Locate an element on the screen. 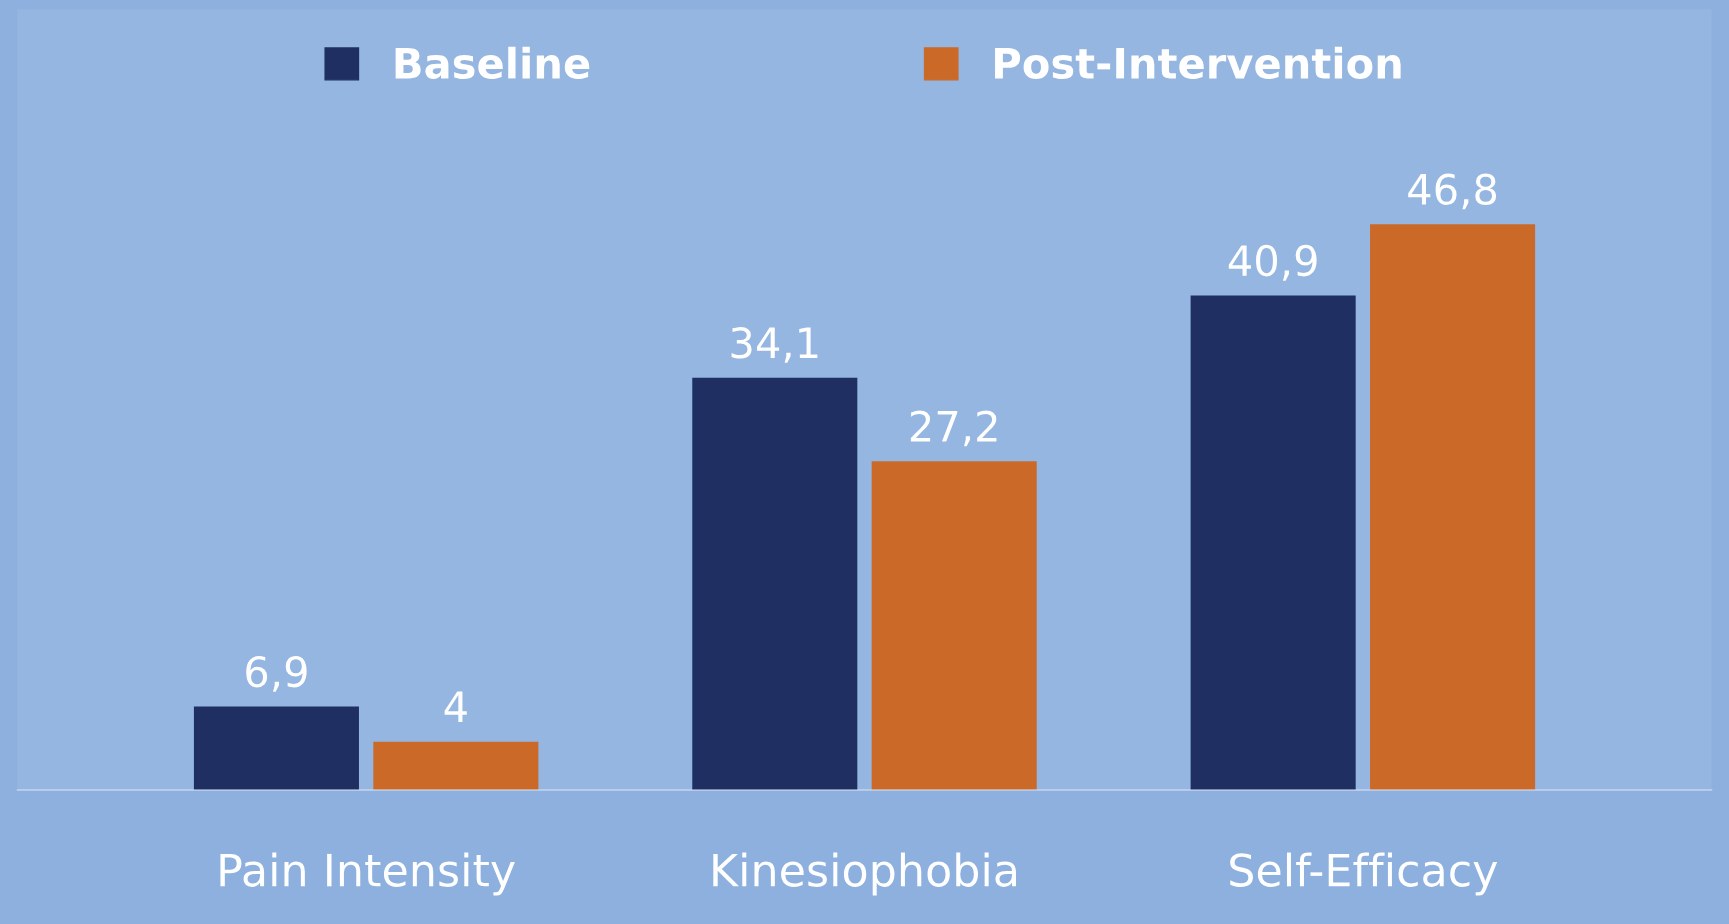 The width and height of the screenshot is (1729, 924). legend-label: Baseline is located at coordinates (492, 62).